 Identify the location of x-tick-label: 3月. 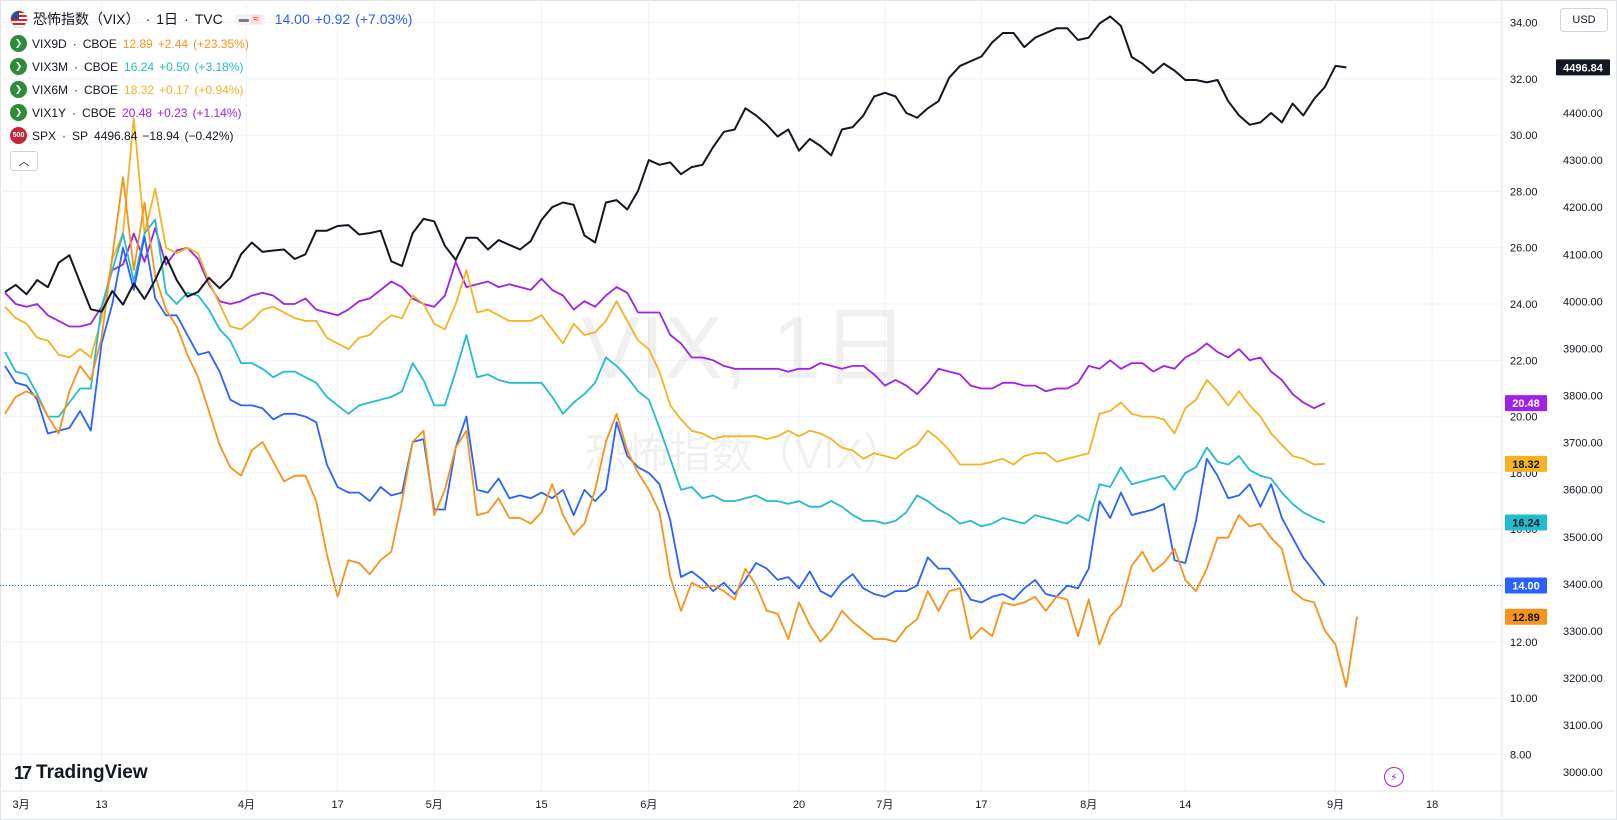
(21, 805).